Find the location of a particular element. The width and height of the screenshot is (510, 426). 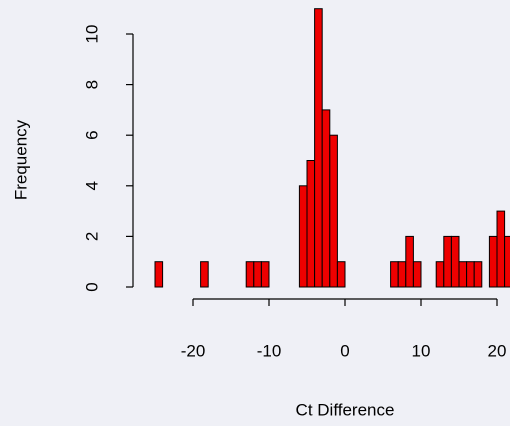

x-tick-label: 10 is located at coordinates (421, 350).